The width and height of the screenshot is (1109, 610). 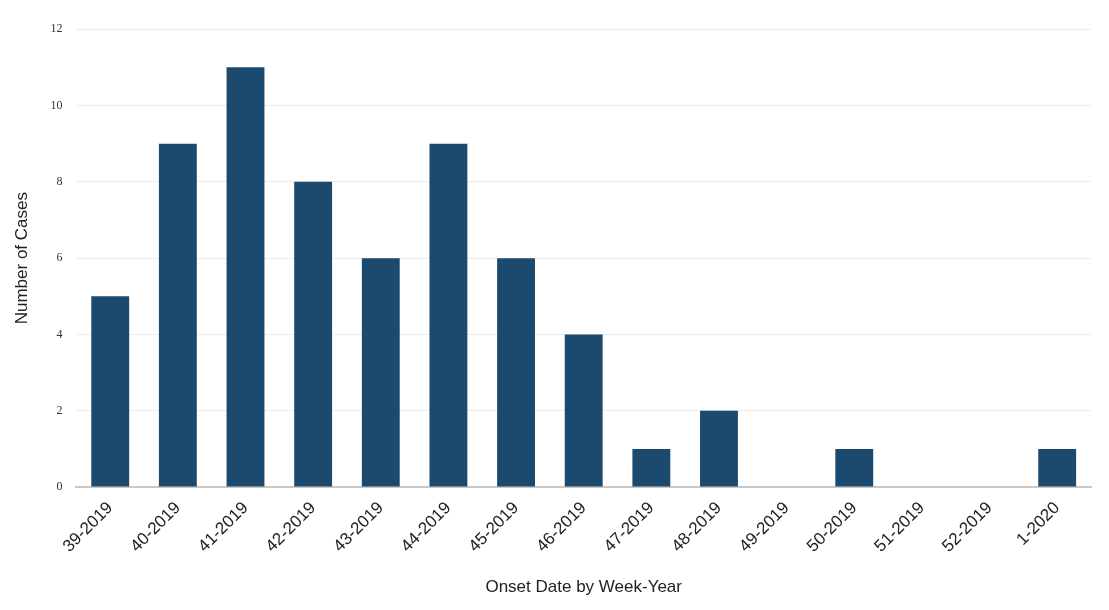 I want to click on x-axis-title: Onset Date by Week-Year, so click(x=584, y=587).